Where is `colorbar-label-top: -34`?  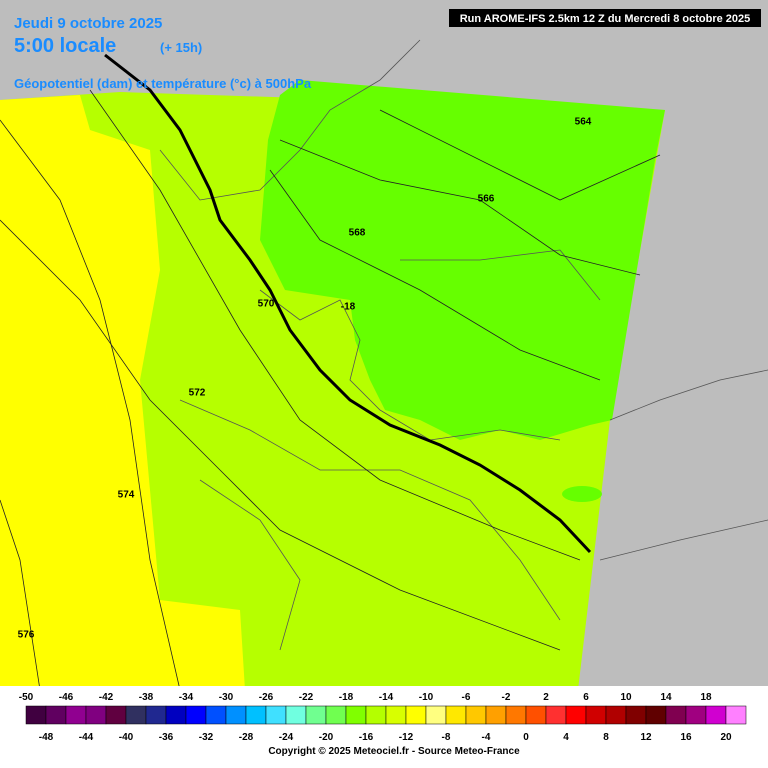
colorbar-label-top: -34 is located at coordinates (186, 697).